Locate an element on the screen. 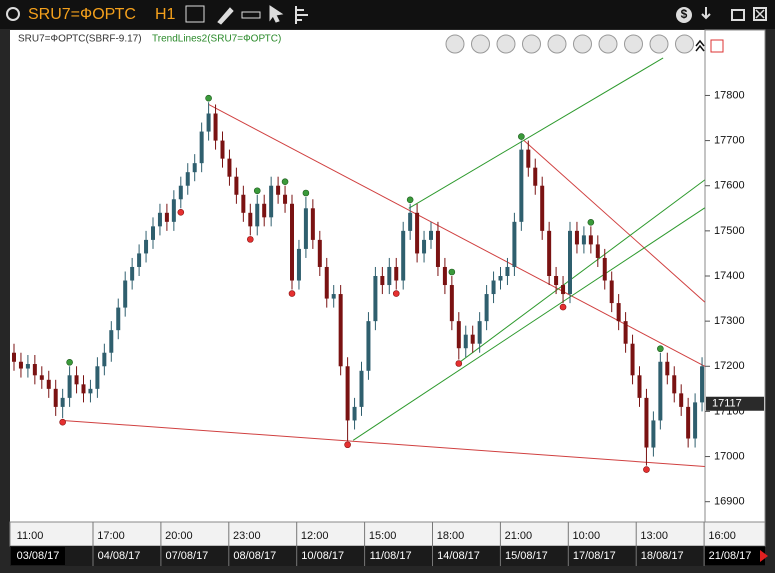 The image size is (775, 573). date-highlight is located at coordinates (735, 556).